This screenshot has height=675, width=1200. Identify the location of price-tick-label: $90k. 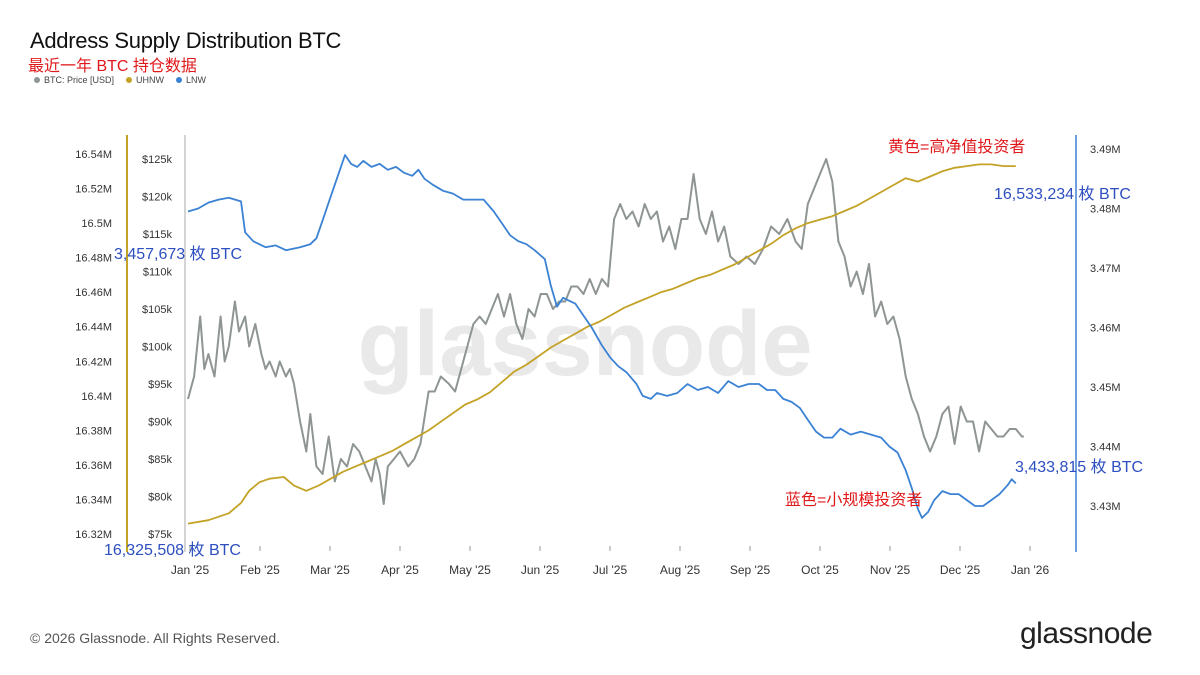
(160, 423).